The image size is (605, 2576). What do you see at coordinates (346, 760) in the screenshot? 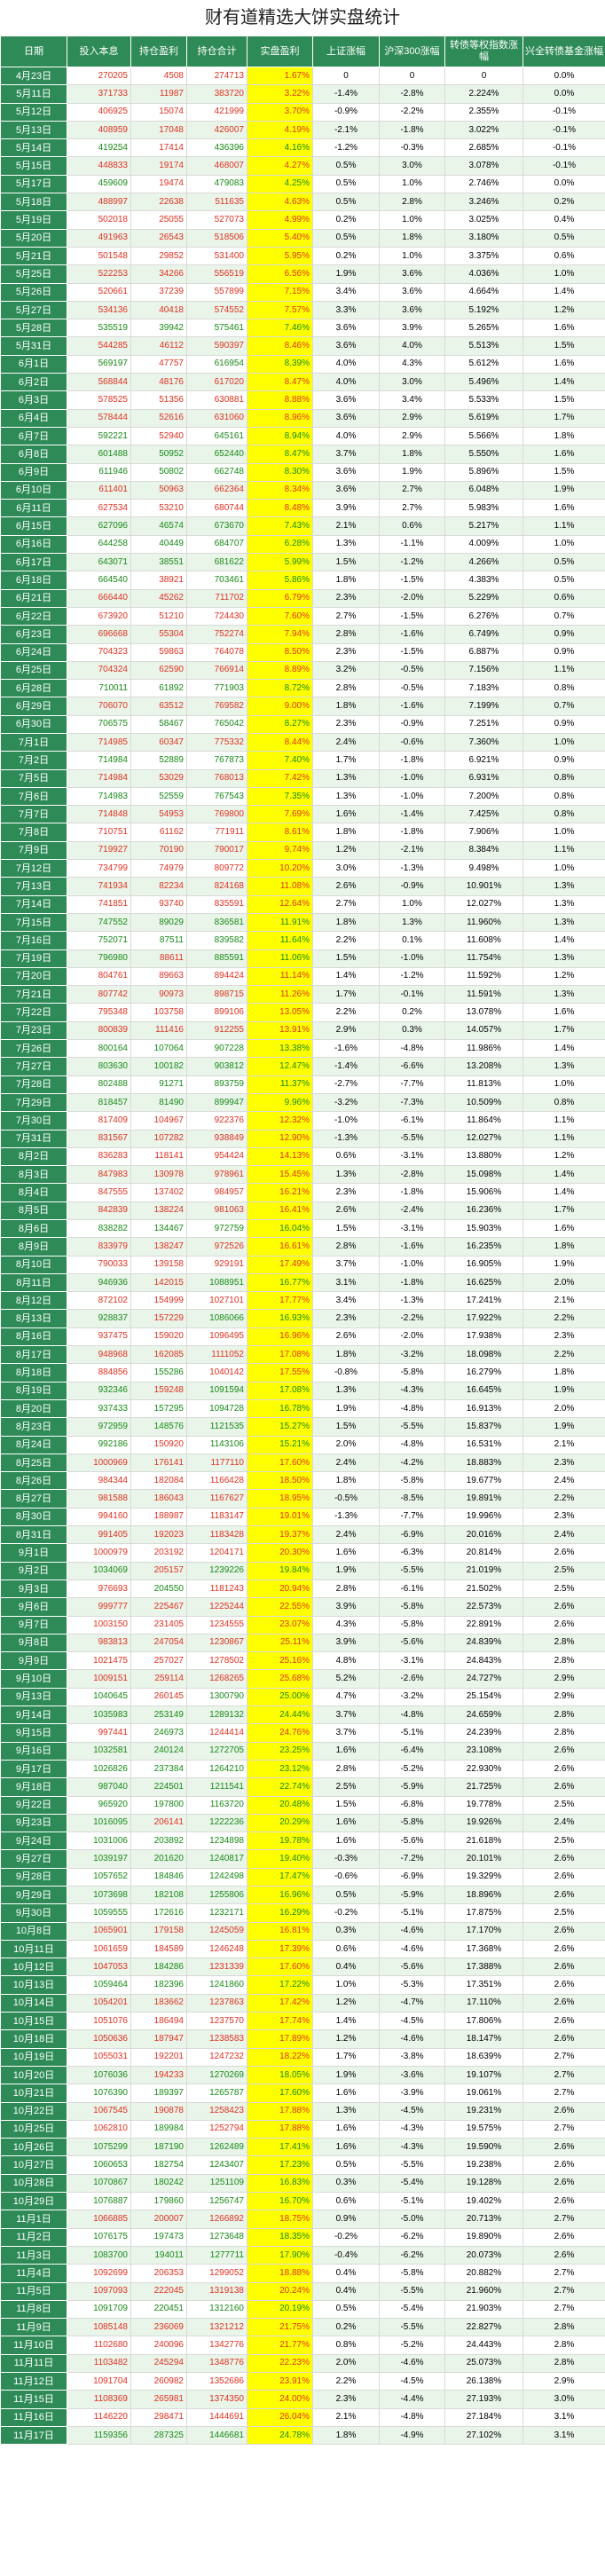
I see `cell-shanghai: 1.7%` at bounding box center [346, 760].